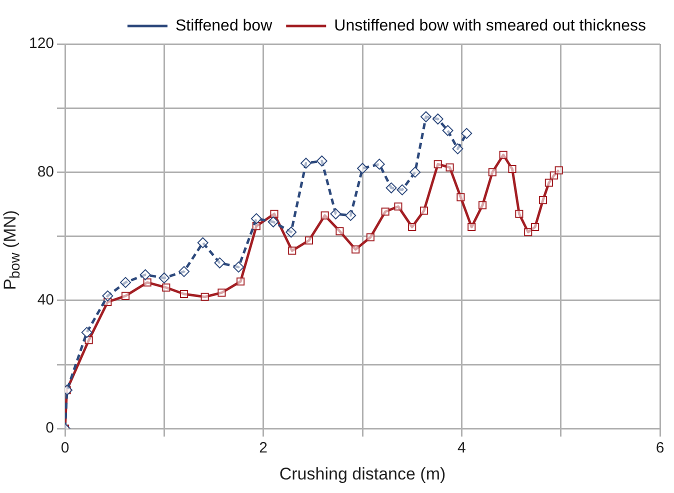 This screenshot has width=674, height=493. I want to click on y-tick-label: 80, so click(45, 171).